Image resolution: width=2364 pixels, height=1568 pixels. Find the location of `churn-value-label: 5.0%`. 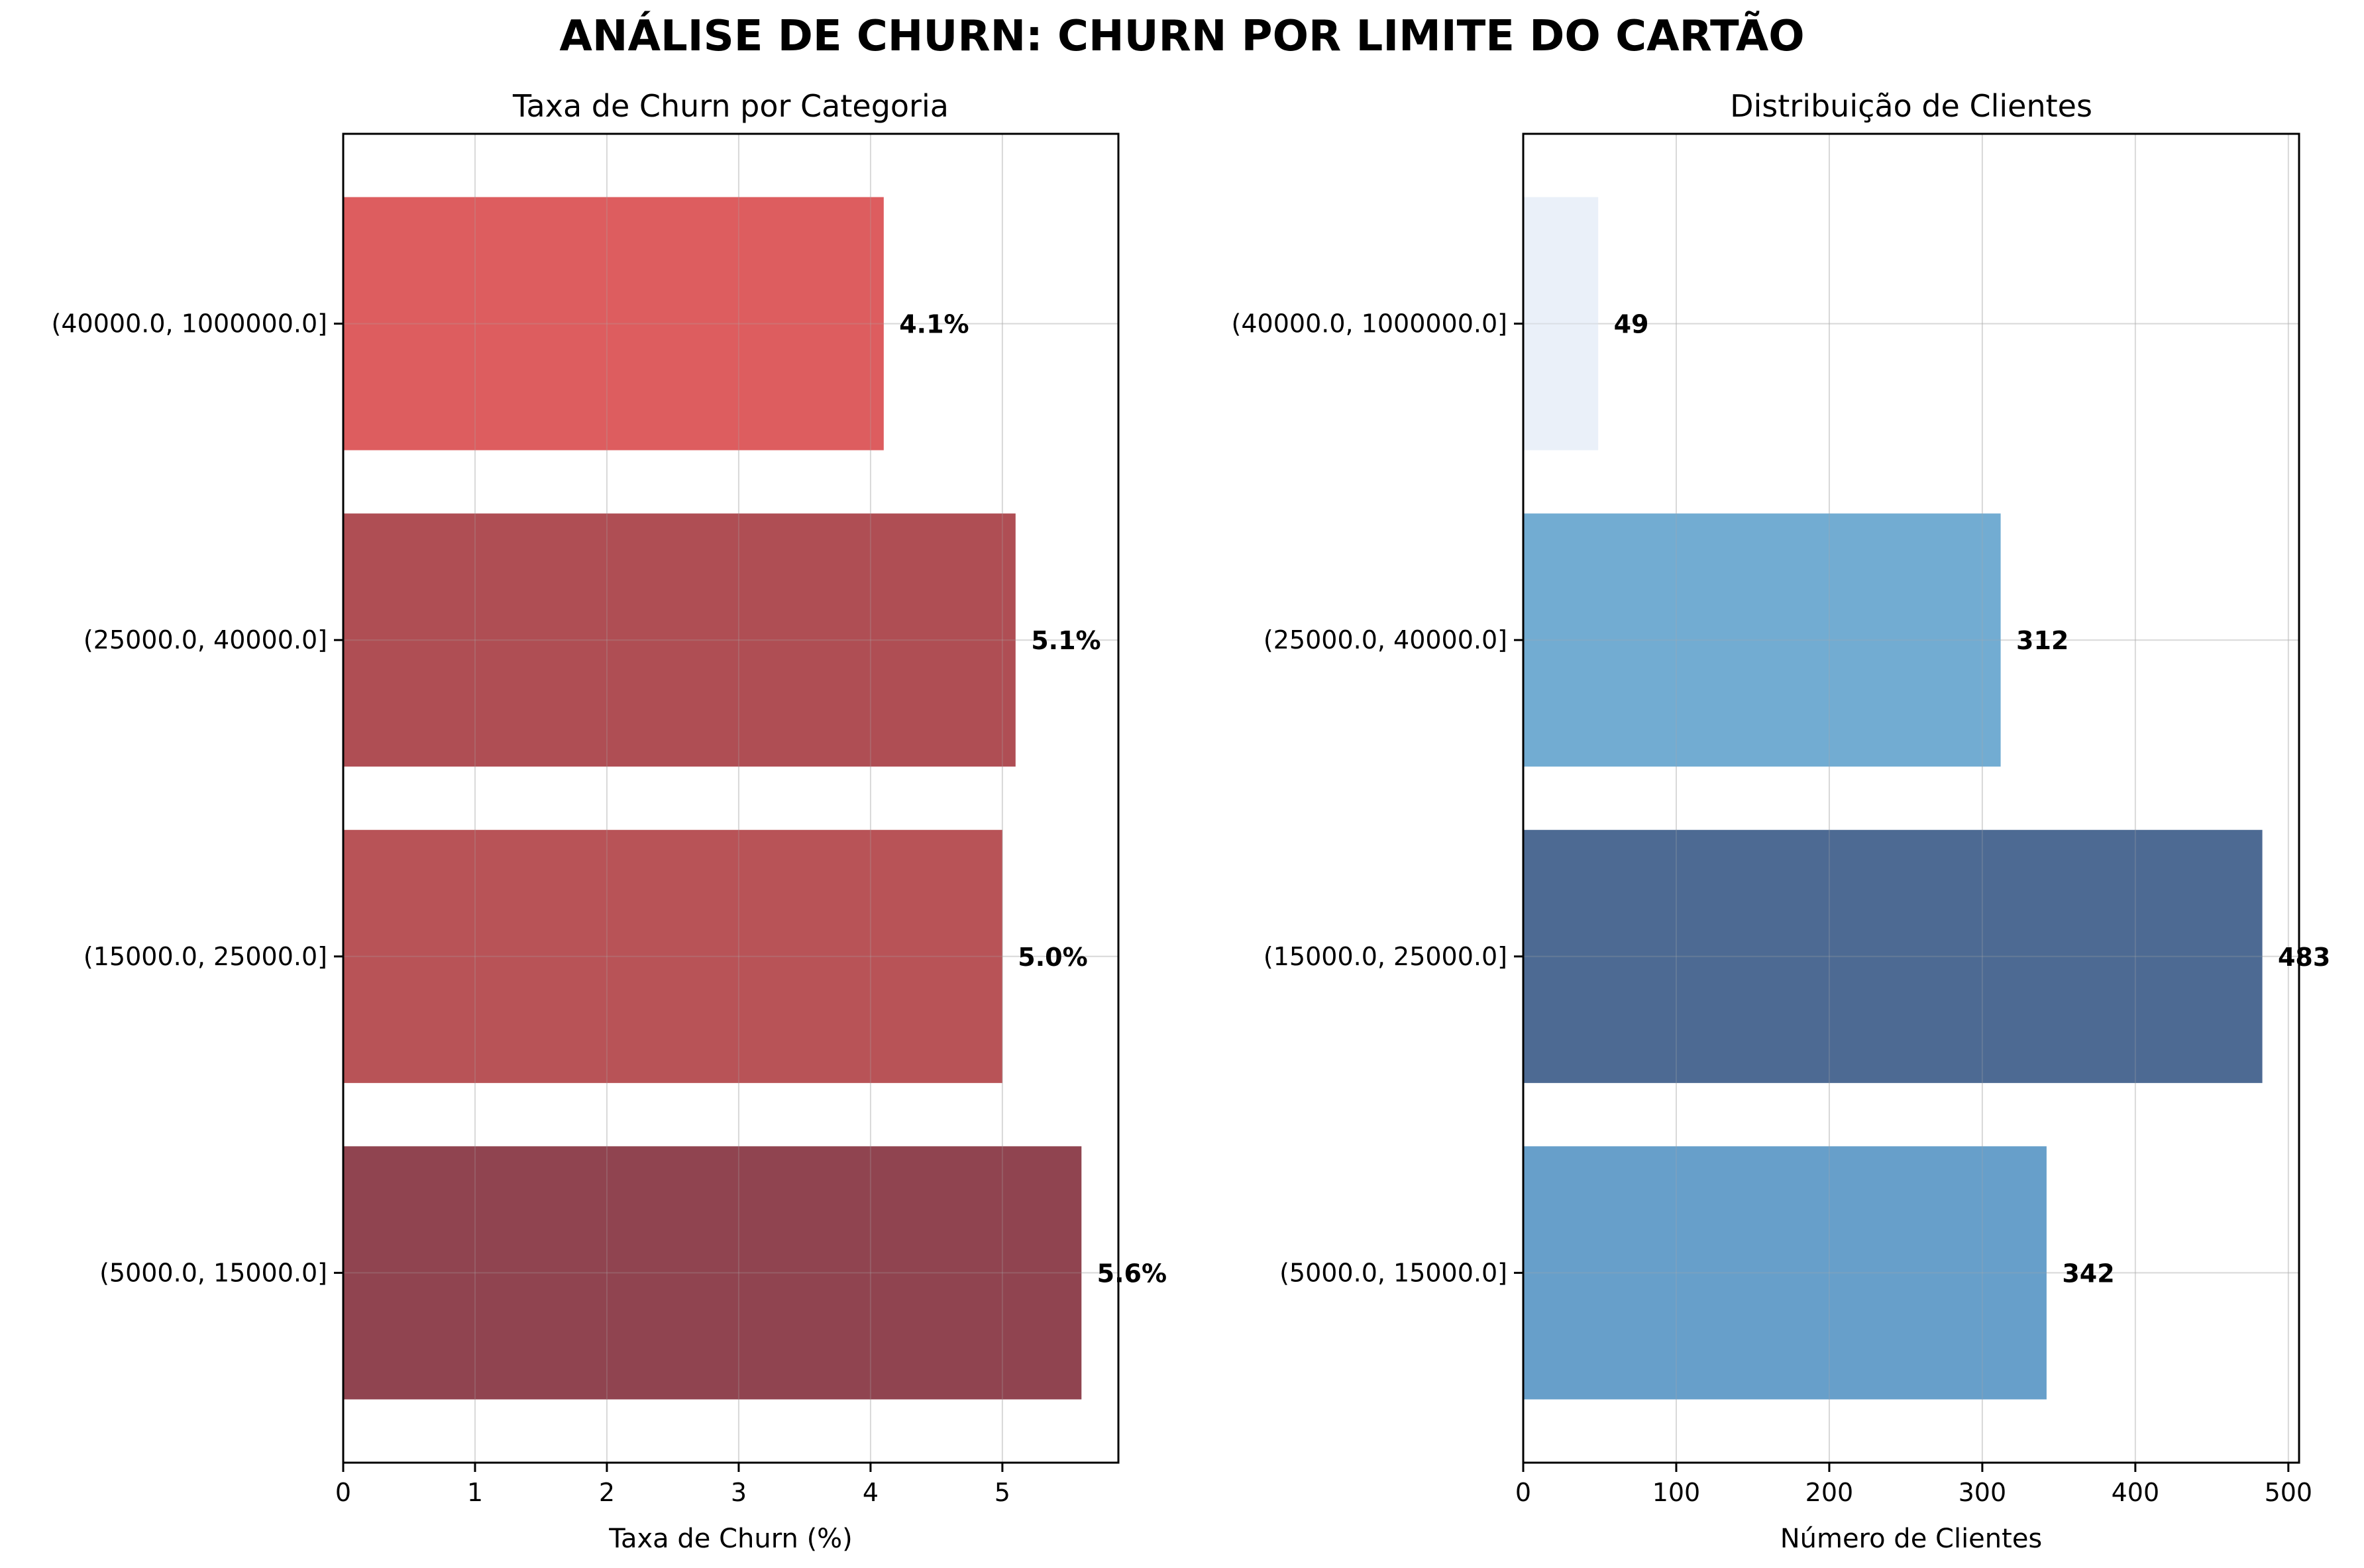

churn-value-label: 5.0% is located at coordinates (1052, 957).